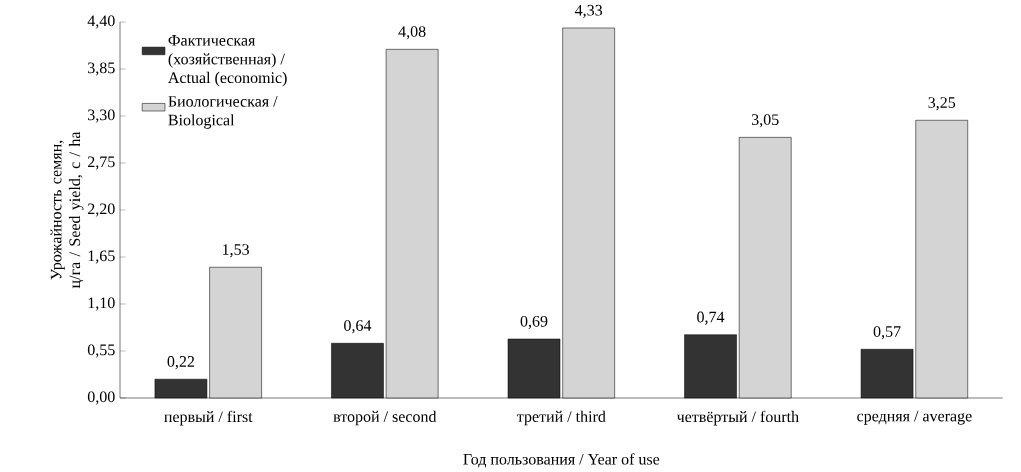  I want to click on data-label: 4,33, so click(588, 11).